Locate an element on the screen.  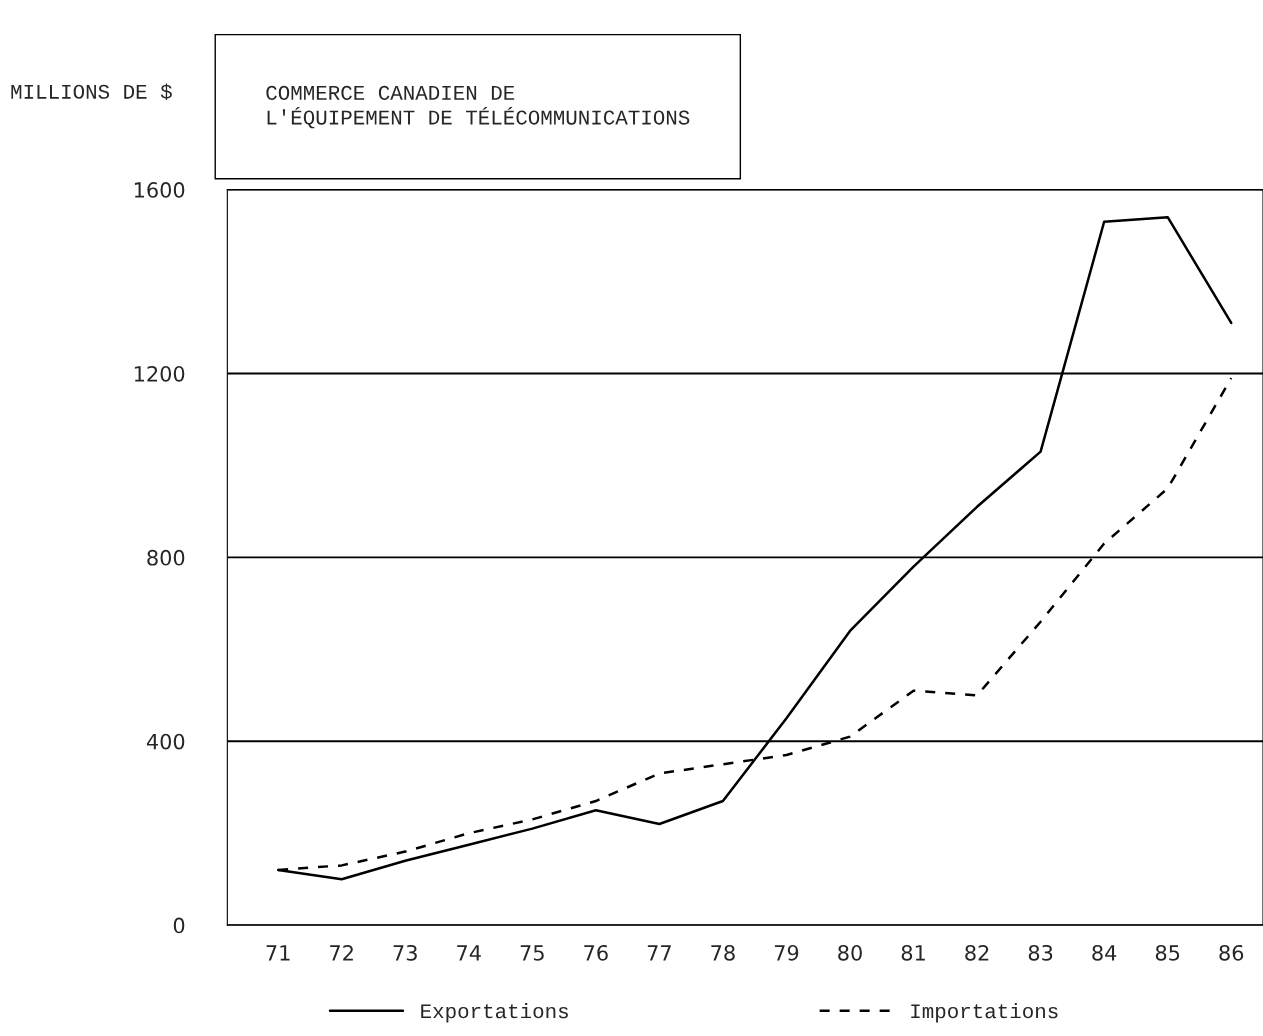
x-tick-label: 73 is located at coordinates (405, 952).